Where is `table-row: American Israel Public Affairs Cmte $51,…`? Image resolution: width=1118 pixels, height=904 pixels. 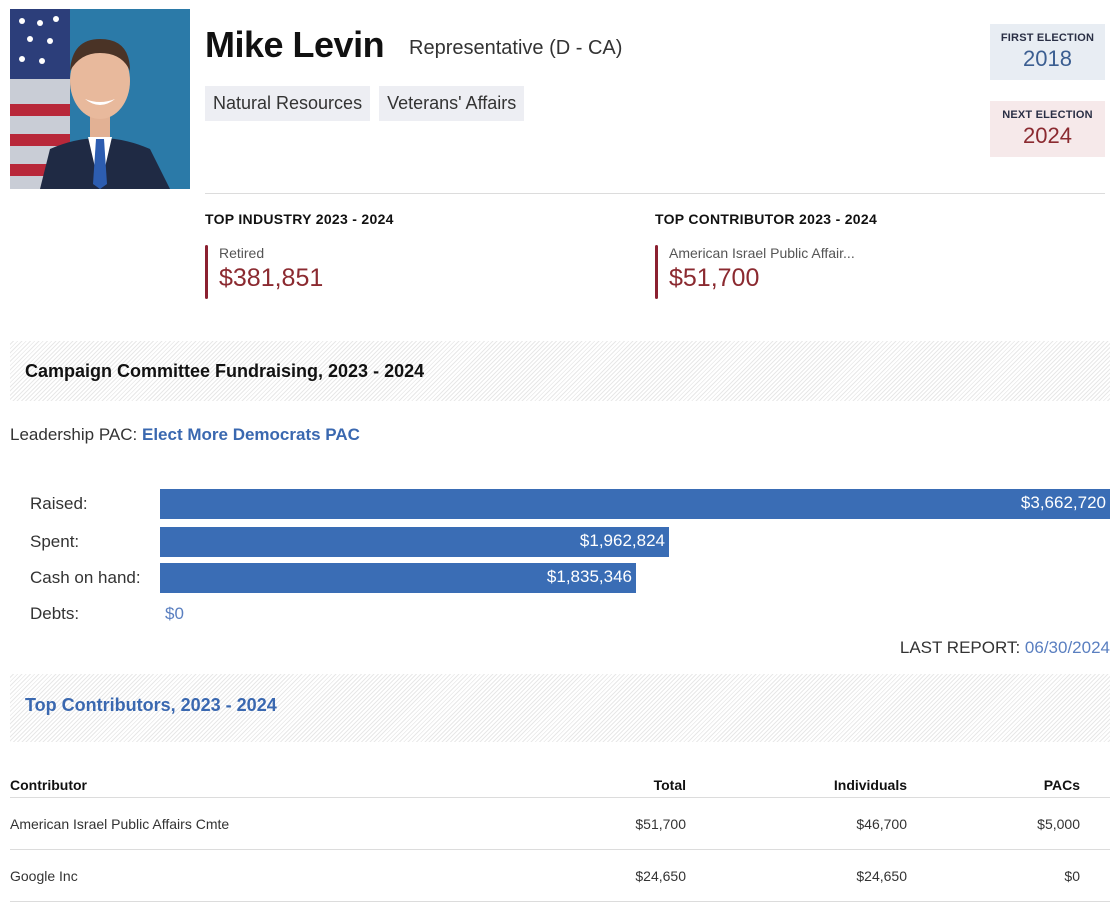 table-row: American Israel Public Affairs Cmte $51,… is located at coordinates (560, 823).